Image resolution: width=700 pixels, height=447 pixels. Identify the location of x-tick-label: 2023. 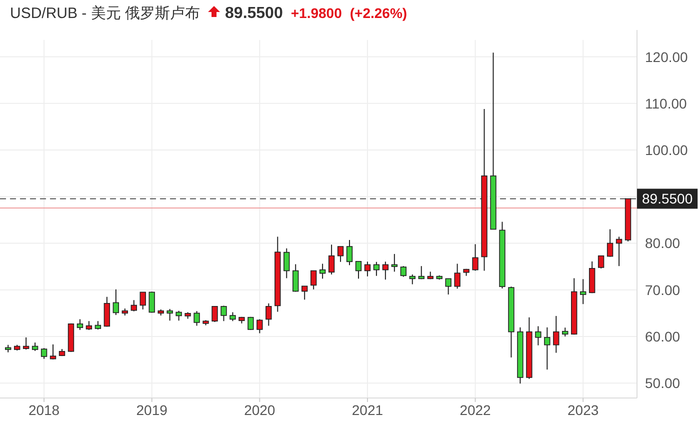
(583, 410).